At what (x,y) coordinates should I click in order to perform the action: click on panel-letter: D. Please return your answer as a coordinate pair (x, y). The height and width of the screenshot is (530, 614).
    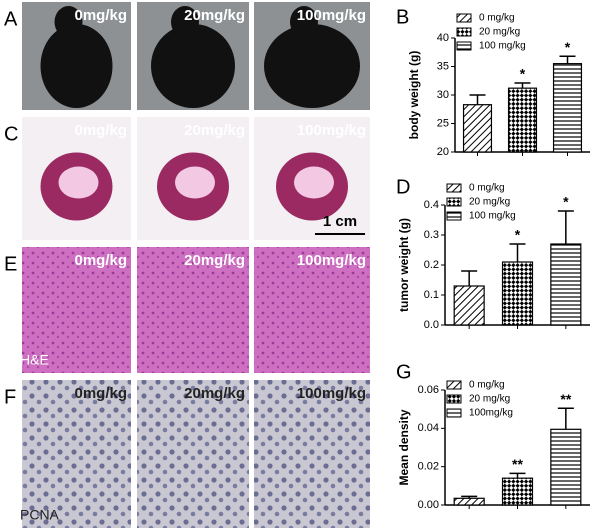
    Looking at the image, I should click on (403, 187).